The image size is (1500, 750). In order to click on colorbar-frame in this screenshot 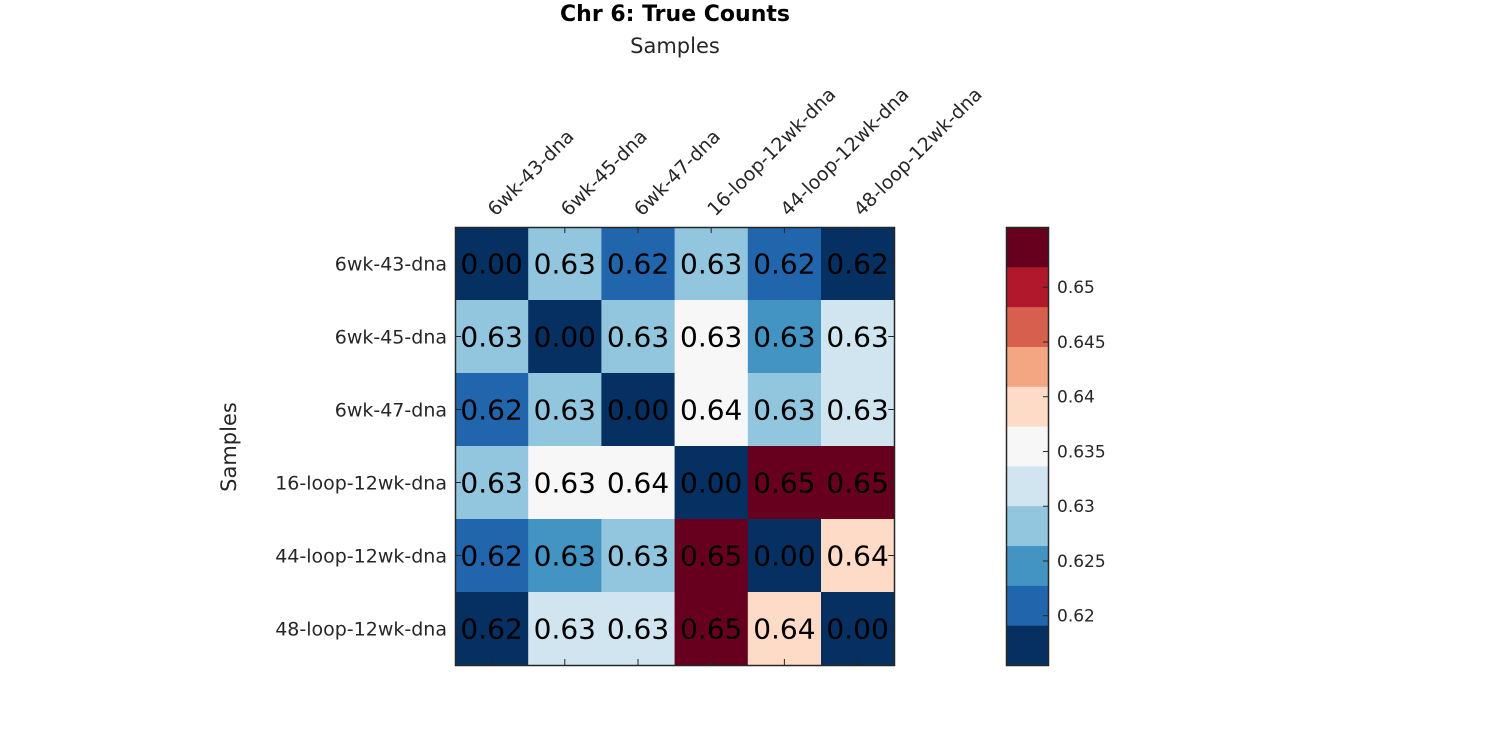, I will do `click(1027, 446)`.